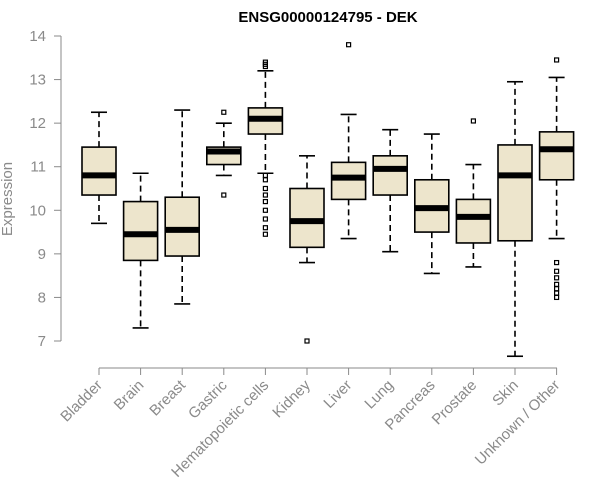 This screenshot has height=500, width=600. What do you see at coordinates (37, 210) in the screenshot?
I see `y-tick-label: 10` at bounding box center [37, 210].